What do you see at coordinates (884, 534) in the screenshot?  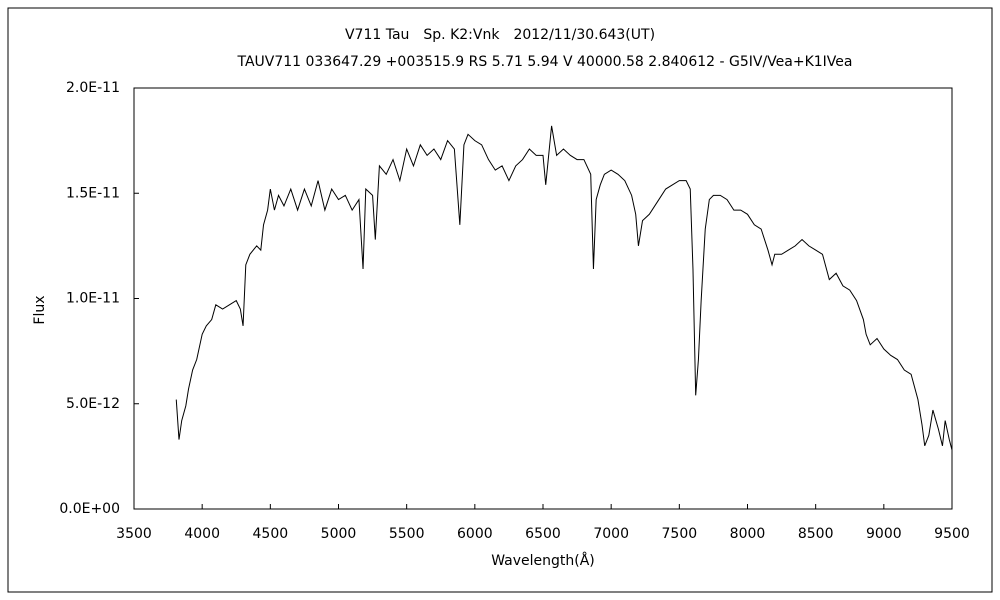 I see `x-tick-label: 9000` at bounding box center [884, 534].